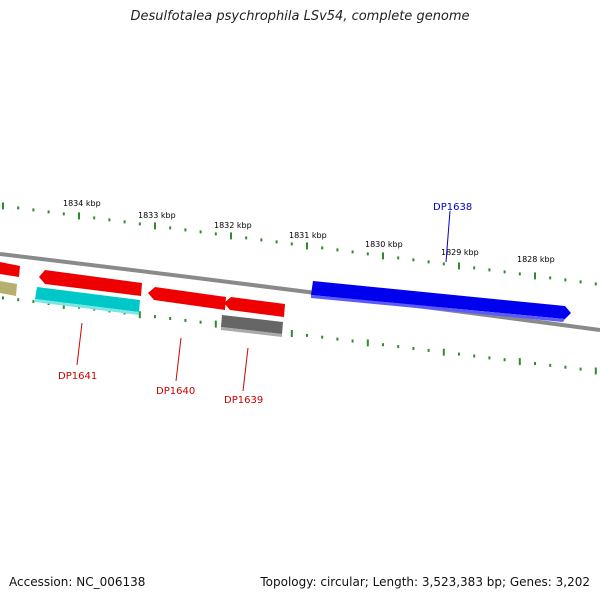  What do you see at coordinates (384, 244) in the screenshot?
I see `tick-label-1830: 1830 kbp` at bounding box center [384, 244].